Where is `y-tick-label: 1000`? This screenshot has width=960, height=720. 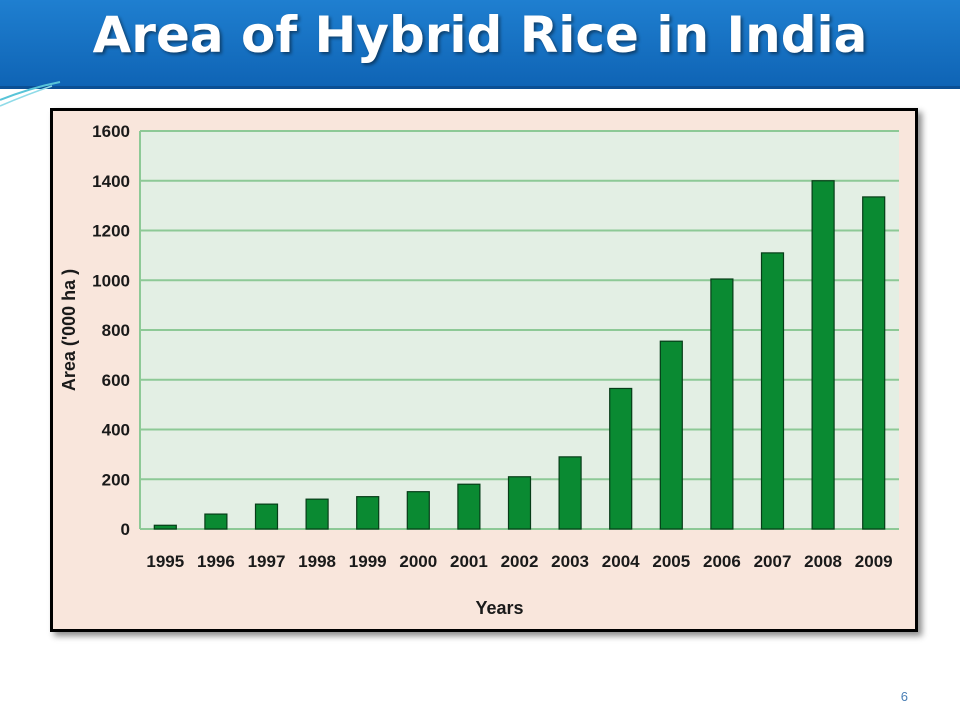
y-tick-label: 1000 is located at coordinates (111, 280).